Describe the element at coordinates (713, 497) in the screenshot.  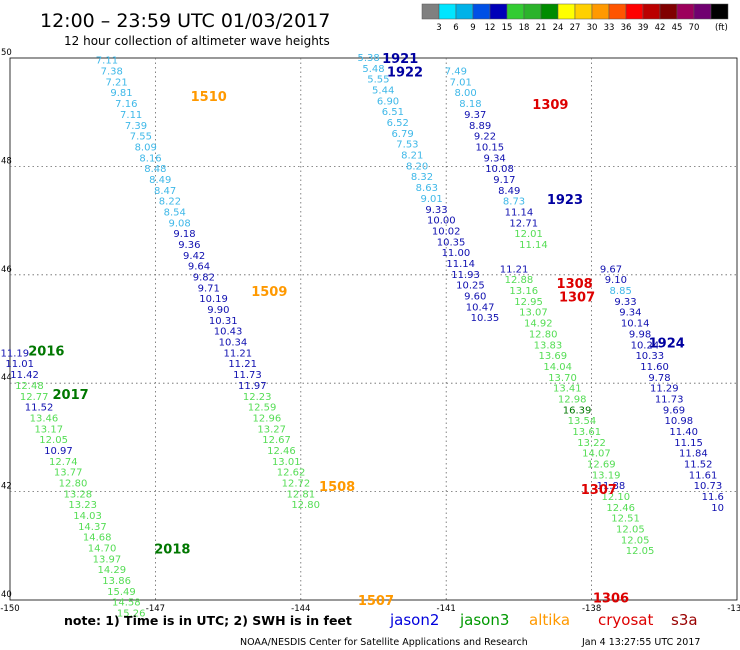
I see `wave-height-value: 11.6` at that location.